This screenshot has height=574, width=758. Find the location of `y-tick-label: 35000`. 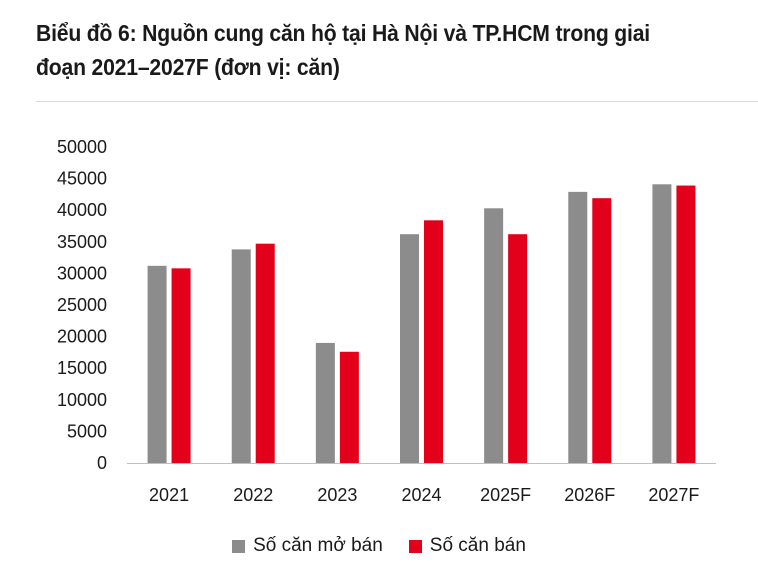

y-tick-label: 35000 is located at coordinates (82, 242).